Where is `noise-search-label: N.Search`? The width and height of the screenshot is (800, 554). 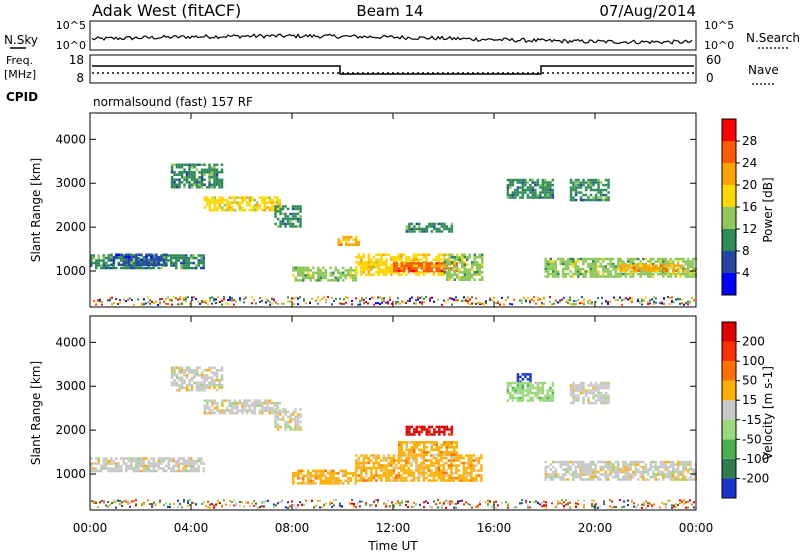 noise-search-label: N.Search is located at coordinates (773, 38).